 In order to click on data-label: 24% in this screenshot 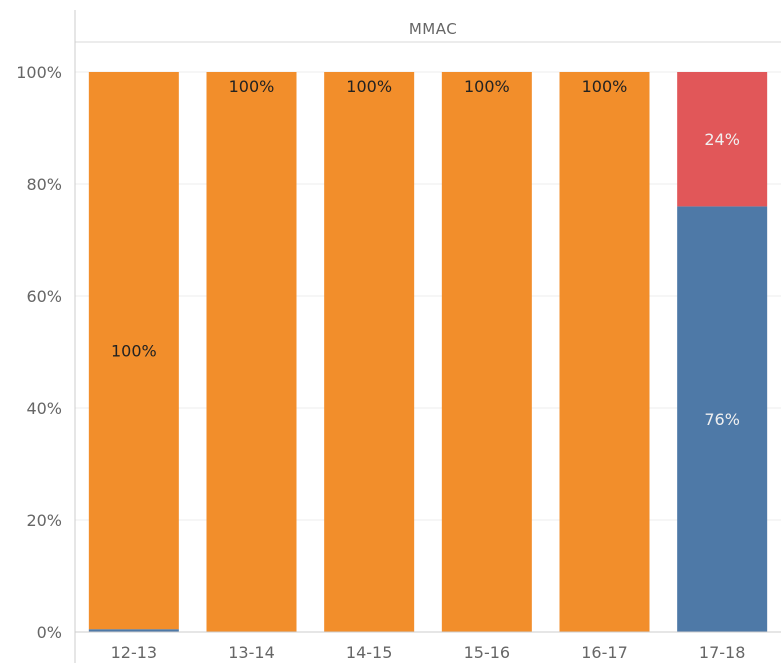, I will do `click(722, 139)`.